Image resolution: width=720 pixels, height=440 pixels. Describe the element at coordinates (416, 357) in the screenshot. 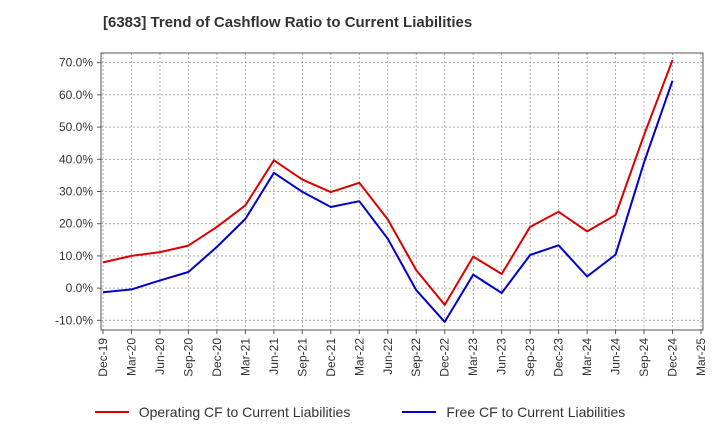

I see `x-tick-label: Sep-22` at that location.